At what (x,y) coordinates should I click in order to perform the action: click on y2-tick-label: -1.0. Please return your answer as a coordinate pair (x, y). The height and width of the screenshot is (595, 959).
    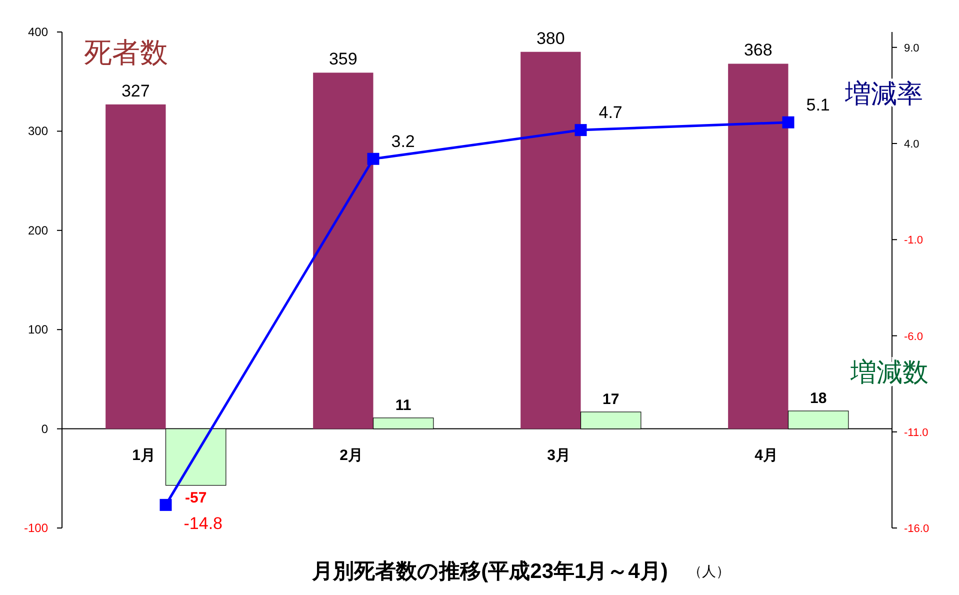
    Looking at the image, I should click on (913, 240).